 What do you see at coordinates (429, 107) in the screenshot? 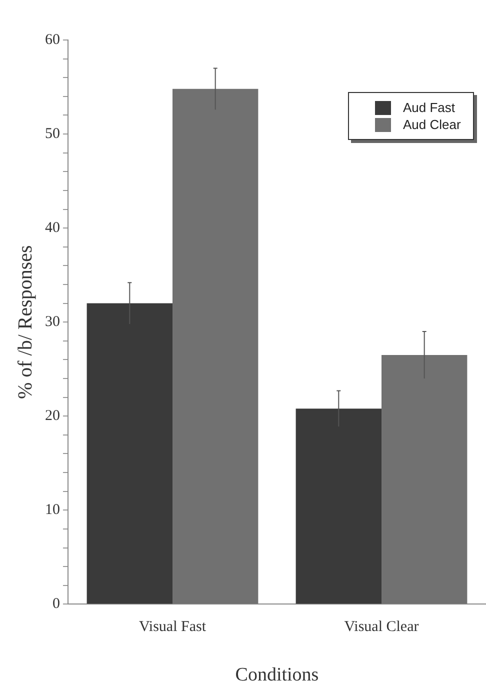
I see `legend-label: Aud Fast` at bounding box center [429, 107].